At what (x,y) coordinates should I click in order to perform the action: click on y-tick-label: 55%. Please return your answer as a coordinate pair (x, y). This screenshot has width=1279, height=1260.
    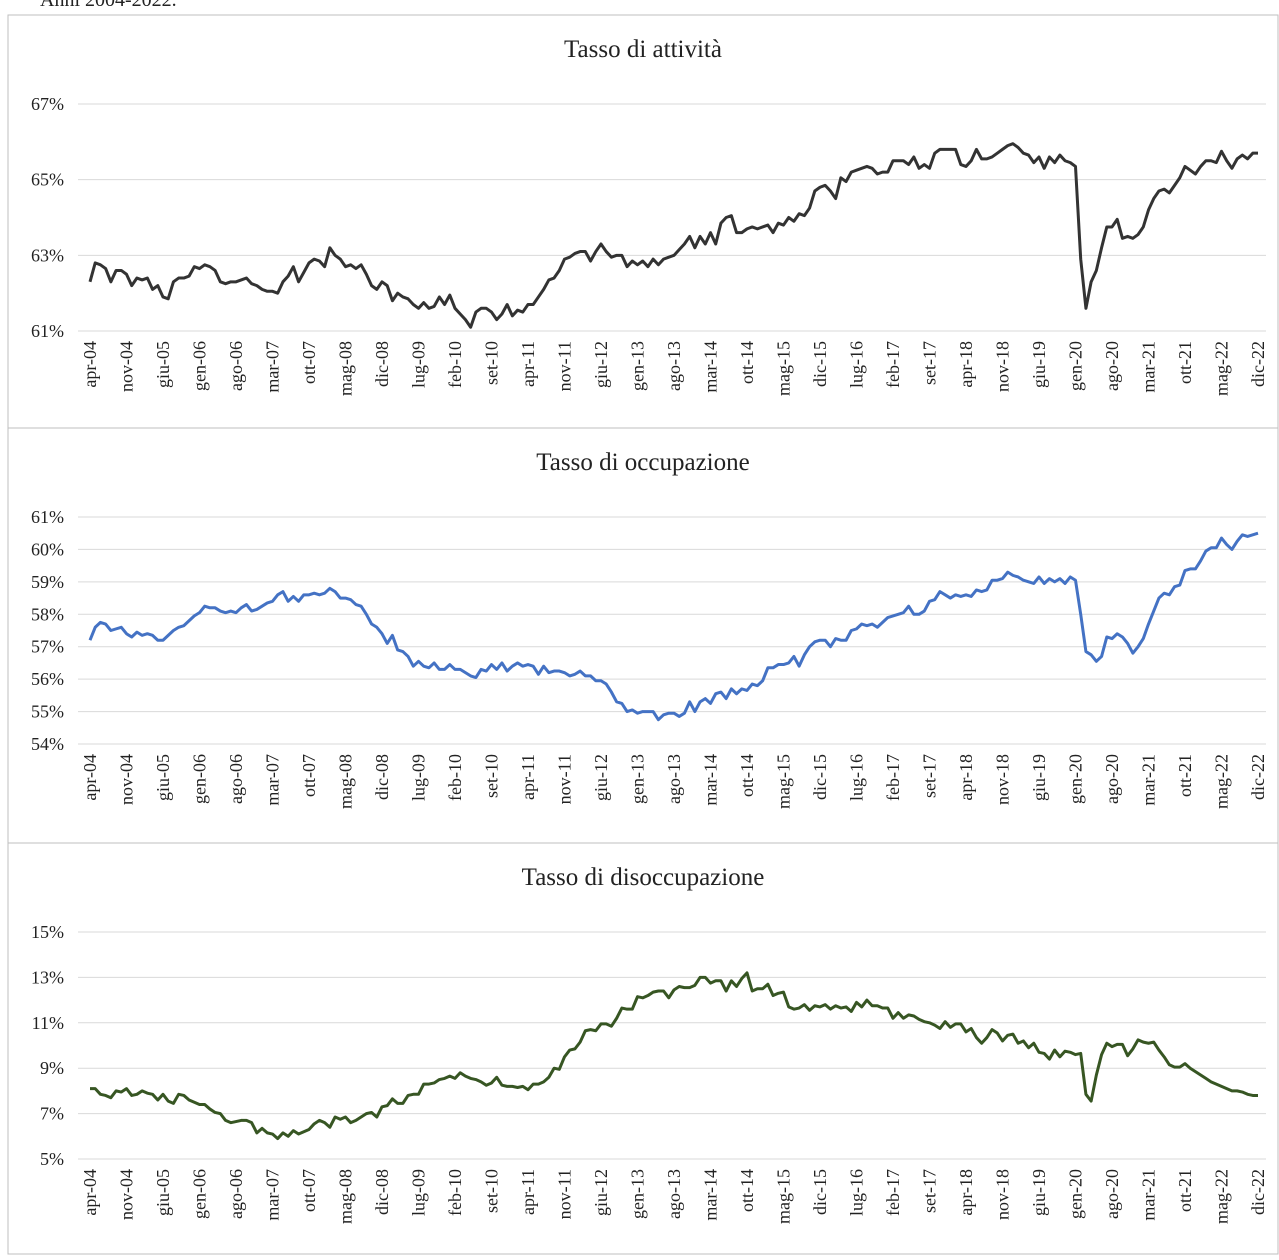
    Looking at the image, I should click on (47, 712).